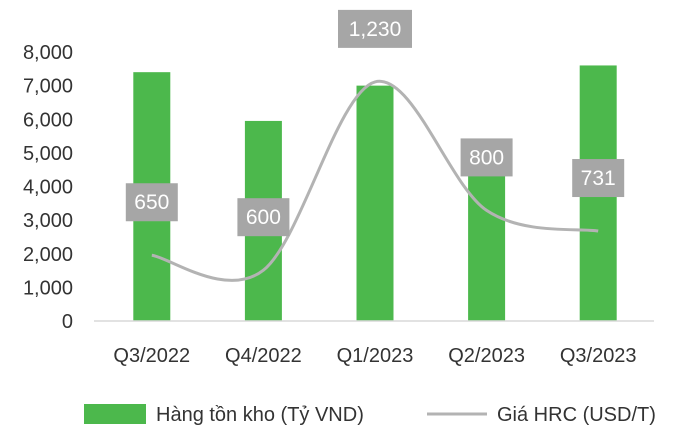  I want to click on y-tick-label: 4,000, so click(48, 188).